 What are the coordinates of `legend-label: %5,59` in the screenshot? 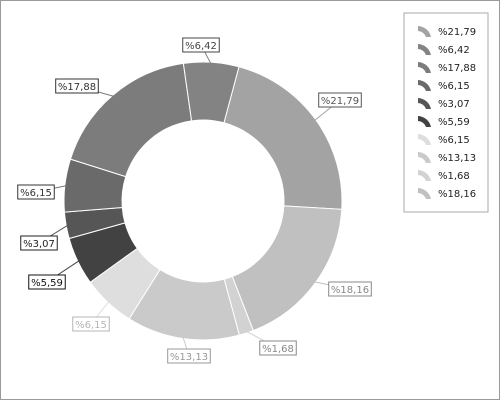 It's located at (454, 122).